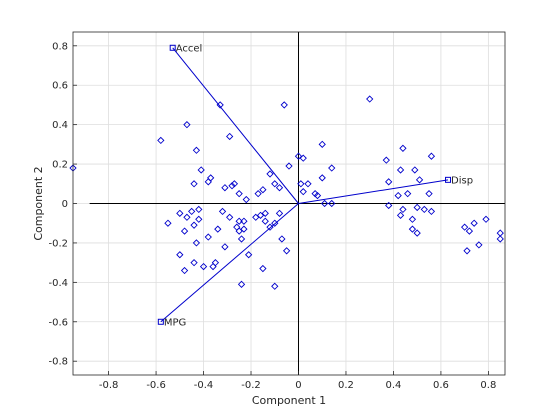 This screenshot has width=560, height=420. What do you see at coordinates (58, 283) in the screenshot?
I see `y-tick-label: -0.4` at bounding box center [58, 283].